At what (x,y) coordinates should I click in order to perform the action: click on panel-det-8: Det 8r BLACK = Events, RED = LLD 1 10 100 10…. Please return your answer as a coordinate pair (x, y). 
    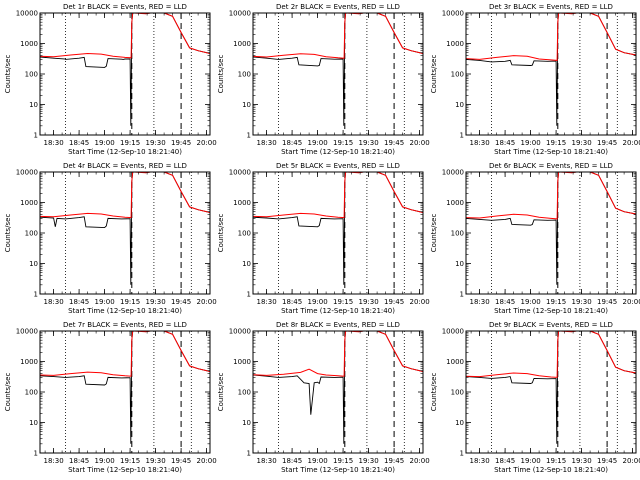
    Looking at the image, I should click on (323, 397).